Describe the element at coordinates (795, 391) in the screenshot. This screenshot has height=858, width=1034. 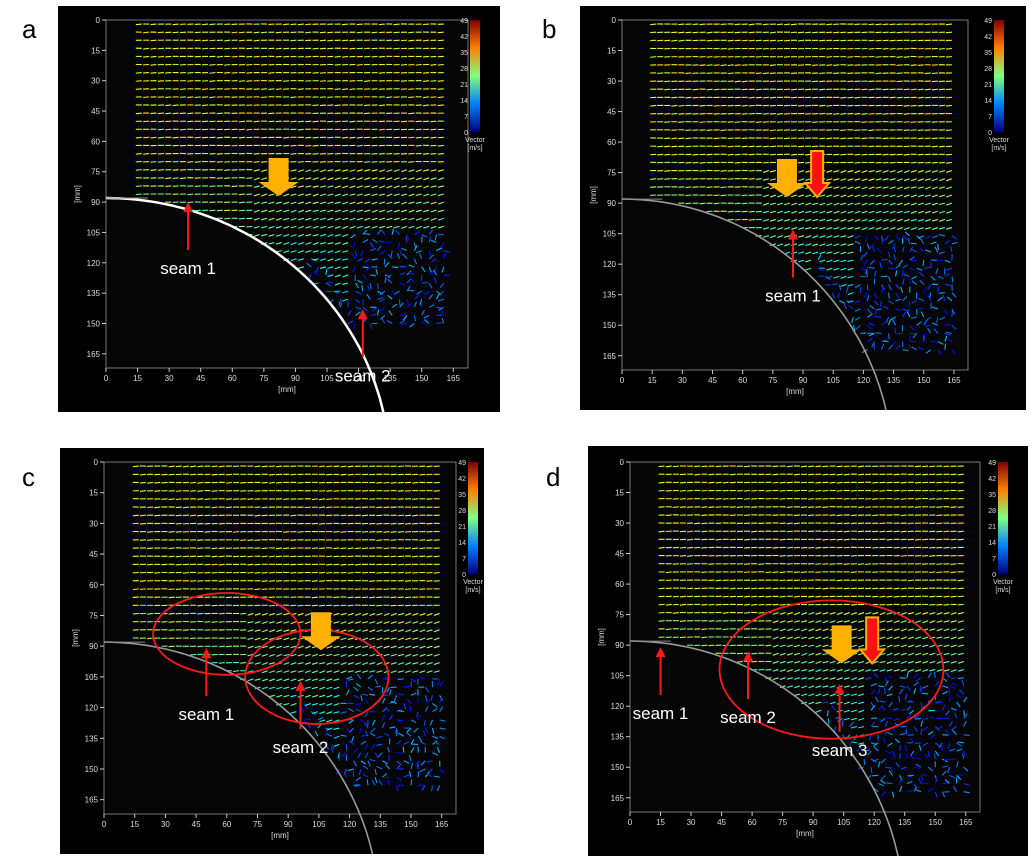
I see `x-axis-label: [mm]` at that location.